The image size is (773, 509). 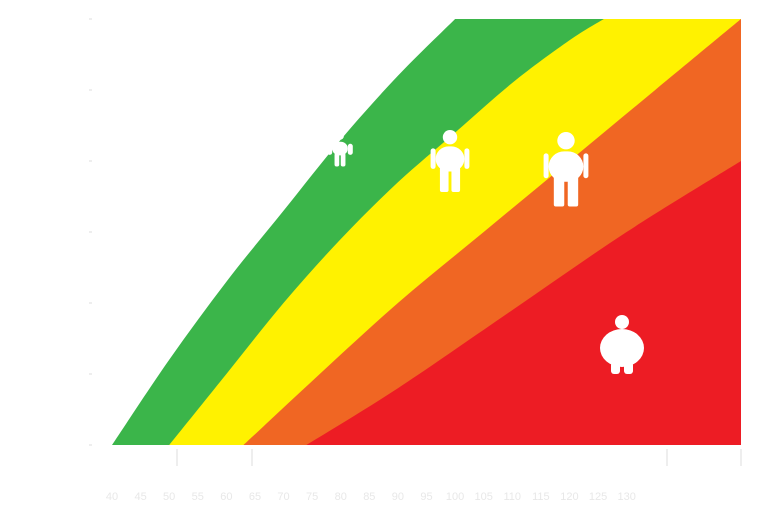 I want to click on person-normal-icon, so click(x=340, y=149).